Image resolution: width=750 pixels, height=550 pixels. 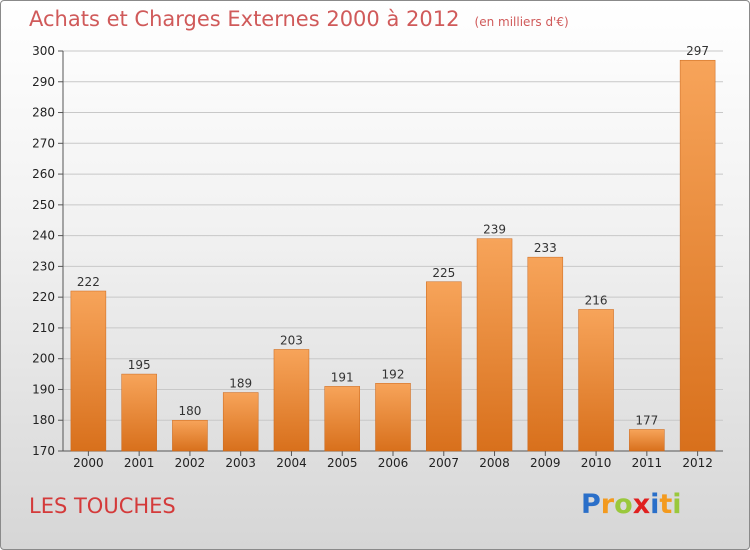 I want to click on x-tick-label: 2012, so click(x=697, y=463).